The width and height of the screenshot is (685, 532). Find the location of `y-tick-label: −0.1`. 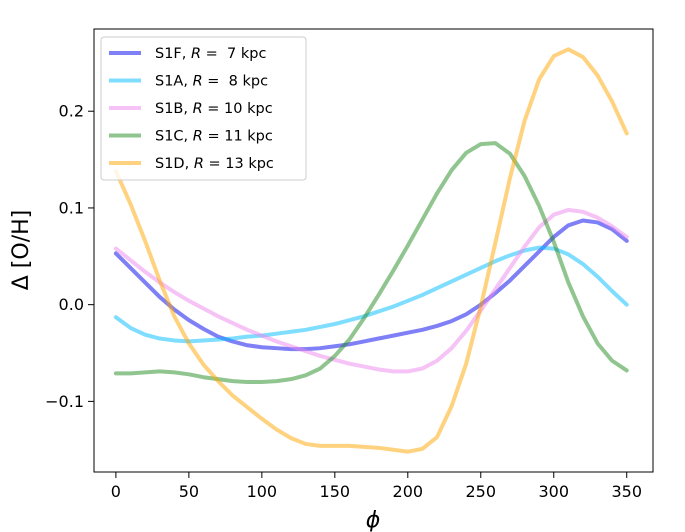

y-tick-label: −0.1 is located at coordinates (64, 401).